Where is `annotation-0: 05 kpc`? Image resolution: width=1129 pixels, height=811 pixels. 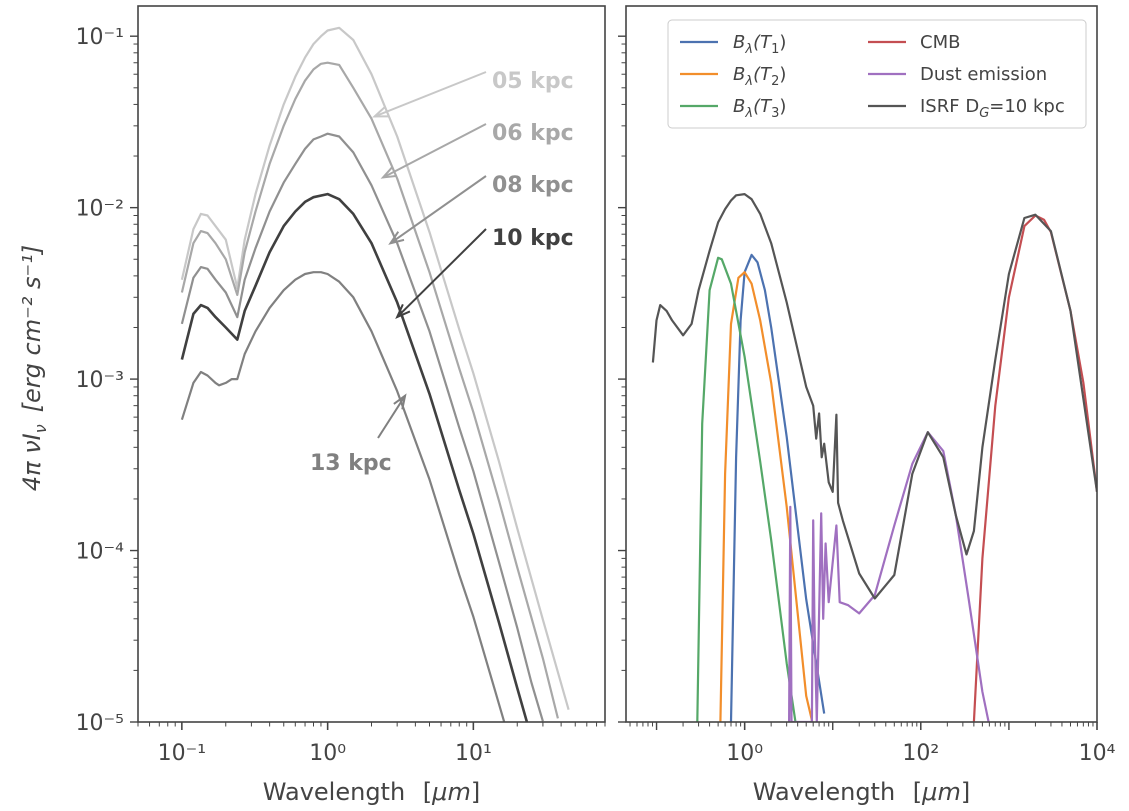
annotation-0: 05 kpc is located at coordinates (473, 93).